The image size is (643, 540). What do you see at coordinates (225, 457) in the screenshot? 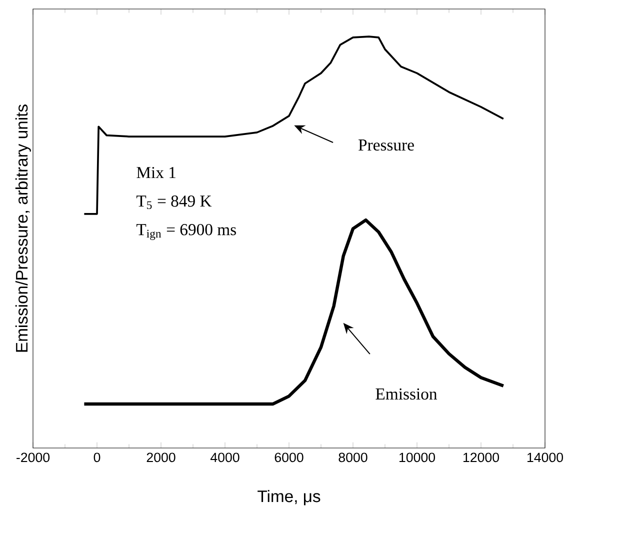
I see `x-tick-label: 4000` at bounding box center [225, 457].